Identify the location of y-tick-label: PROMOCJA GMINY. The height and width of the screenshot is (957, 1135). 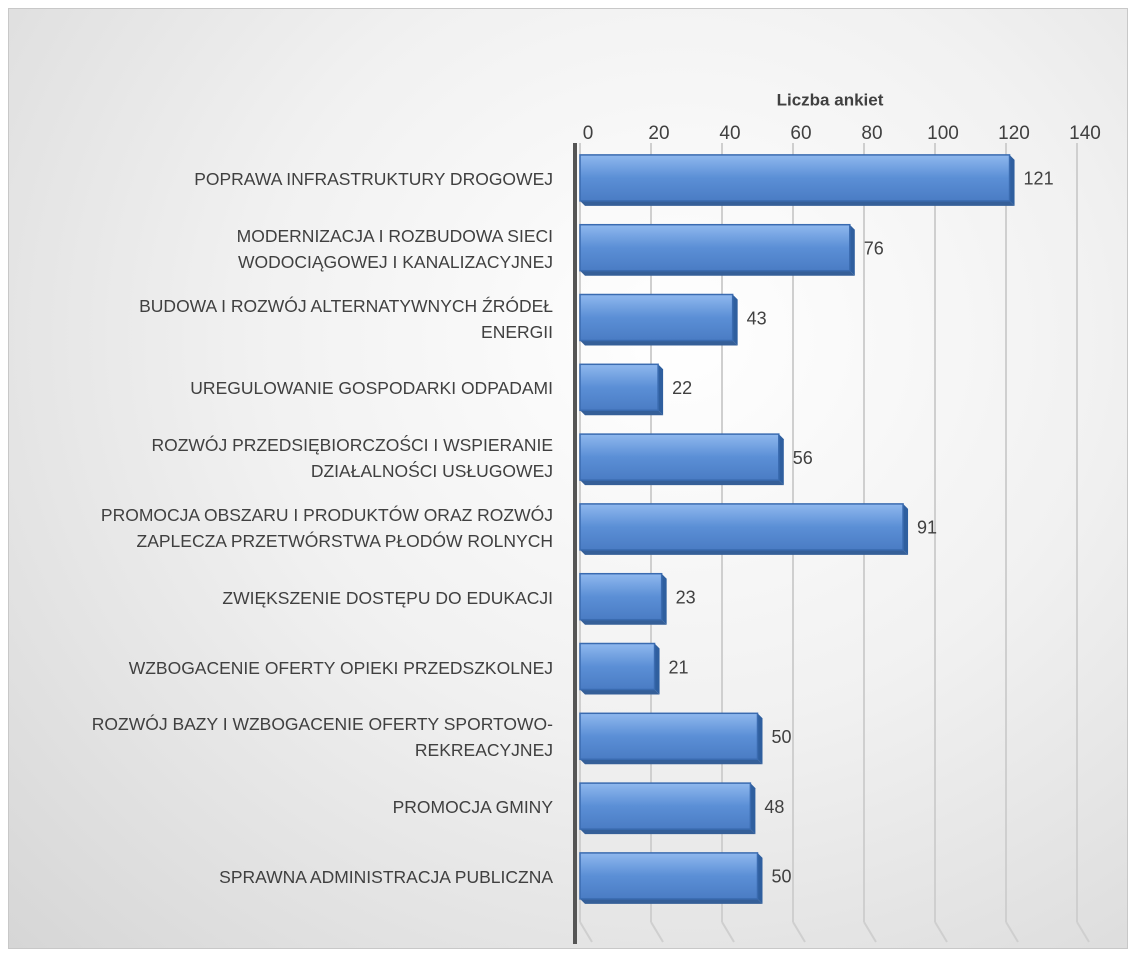
(472, 807).